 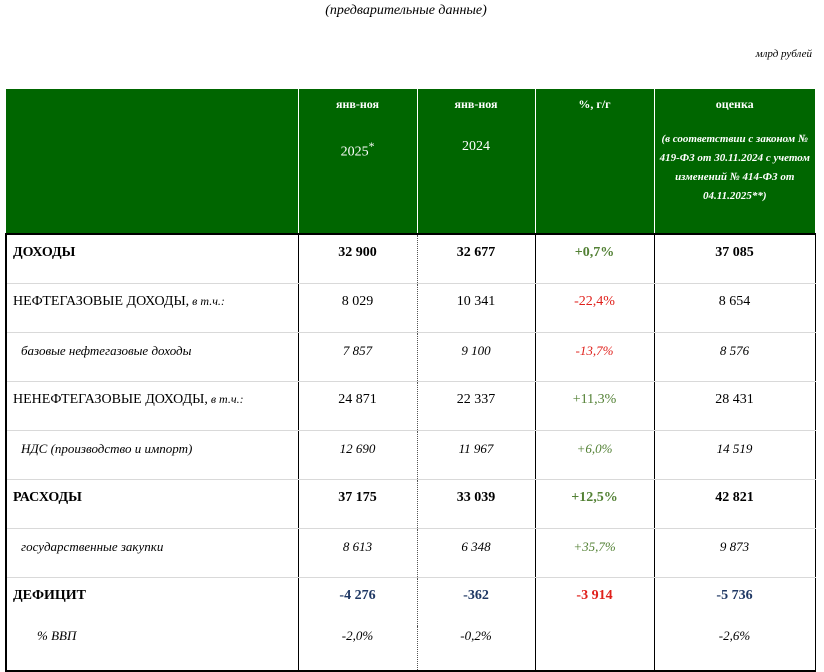 I want to click on header-col-estimate-label: оценка, so click(x=734, y=104).